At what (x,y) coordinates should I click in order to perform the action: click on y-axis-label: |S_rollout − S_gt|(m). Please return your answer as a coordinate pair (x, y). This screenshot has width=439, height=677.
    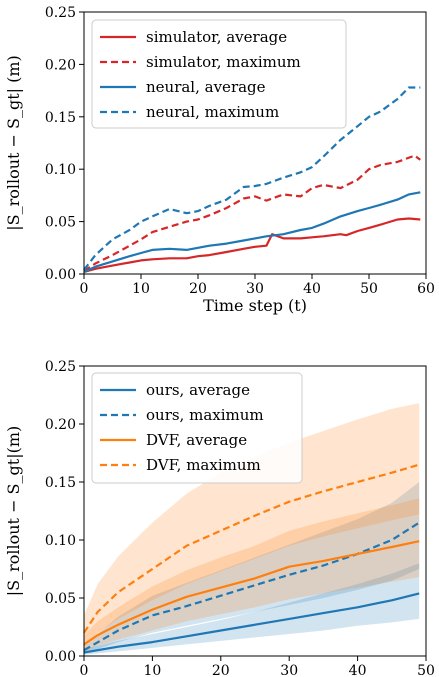
    Looking at the image, I should click on (13, 511).